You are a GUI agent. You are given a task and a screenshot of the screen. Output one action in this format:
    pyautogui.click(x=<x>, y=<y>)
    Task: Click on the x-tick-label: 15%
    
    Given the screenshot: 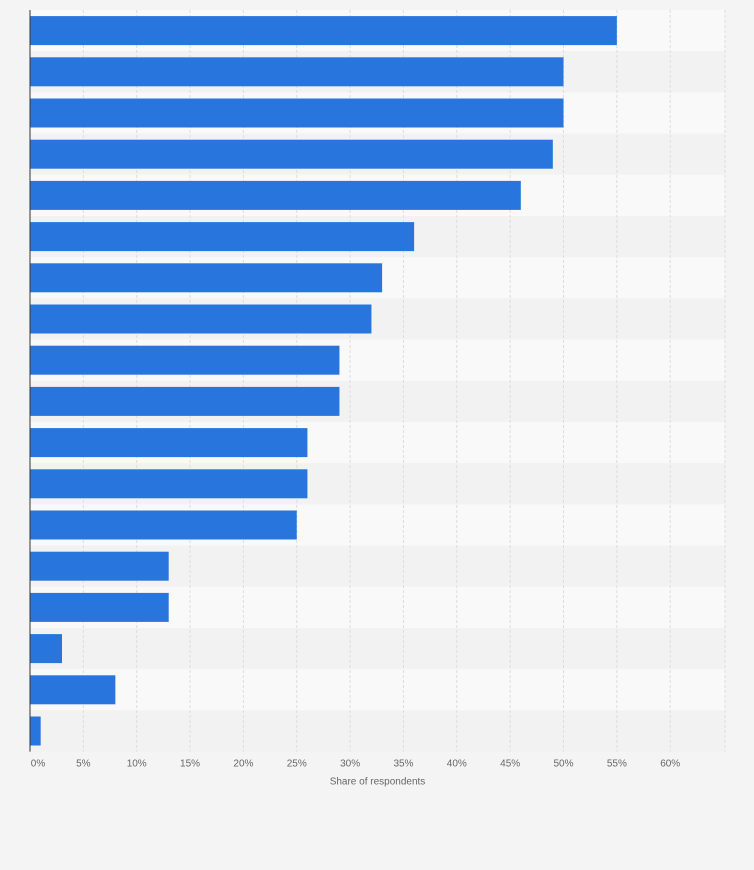 What is the action you would take?
    pyautogui.click(x=190, y=764)
    